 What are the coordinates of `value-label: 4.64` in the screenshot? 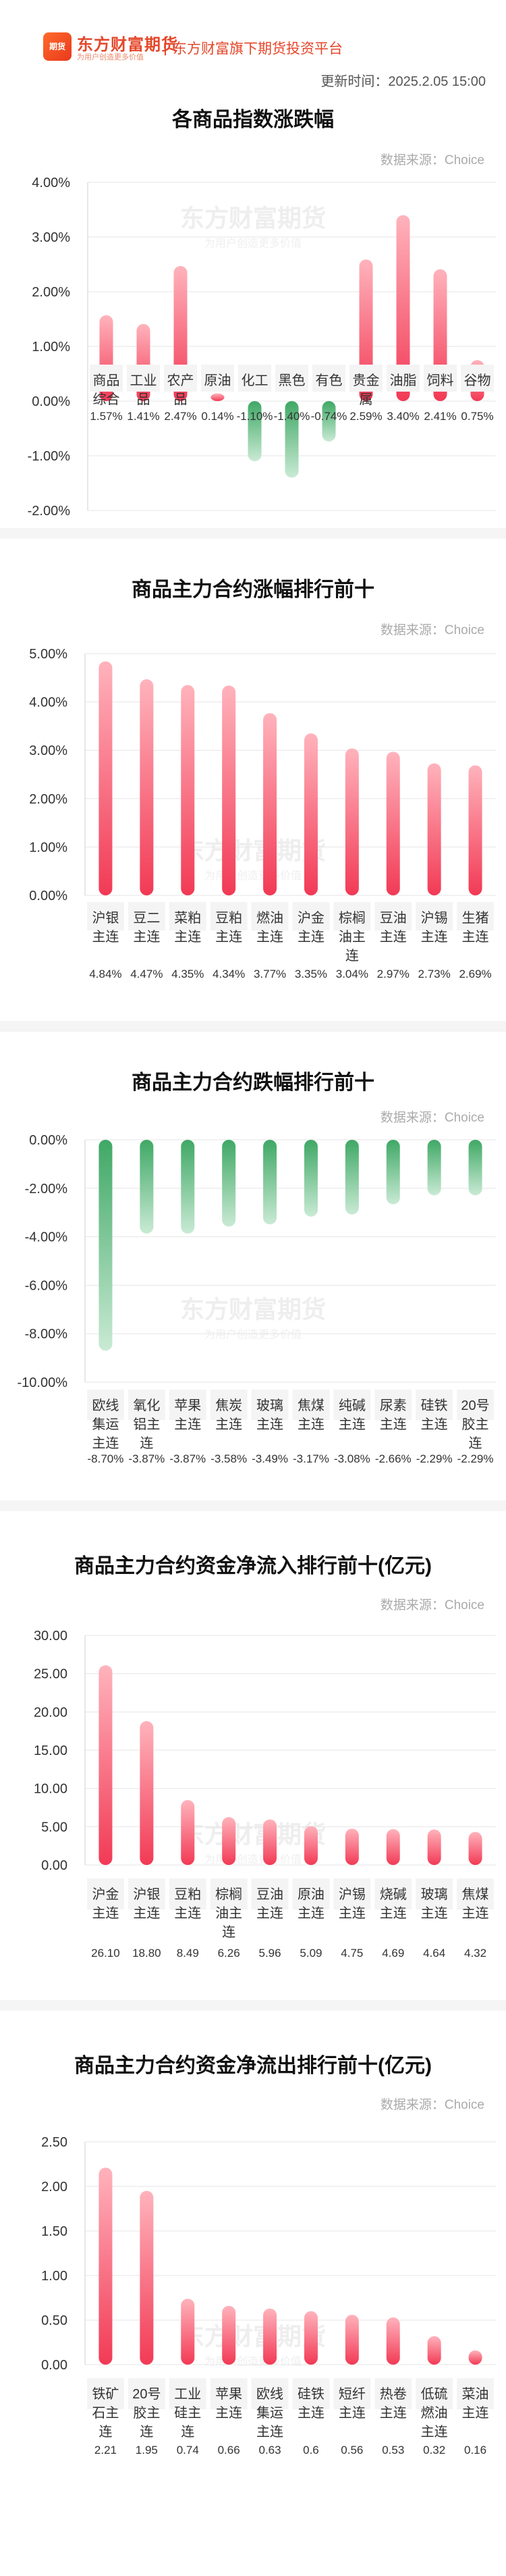 It's located at (434, 1953).